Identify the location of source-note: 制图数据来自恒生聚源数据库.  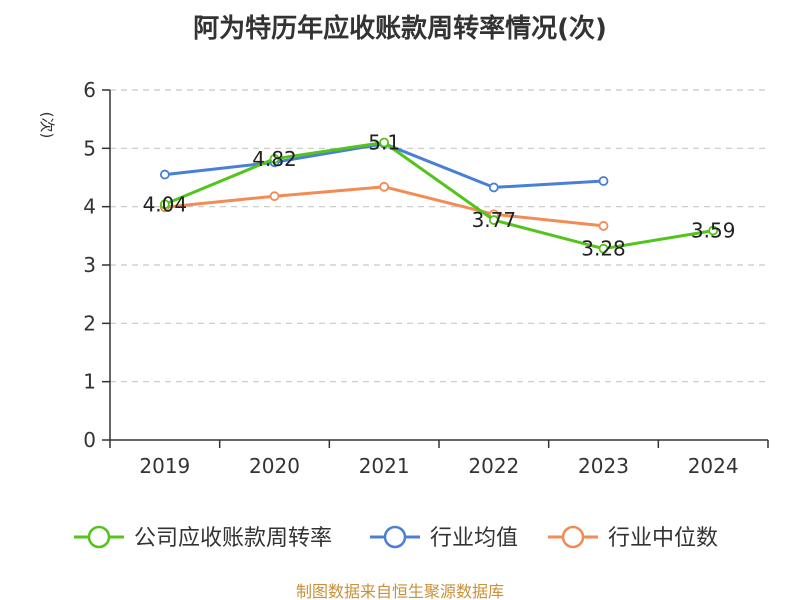
(400, 591).